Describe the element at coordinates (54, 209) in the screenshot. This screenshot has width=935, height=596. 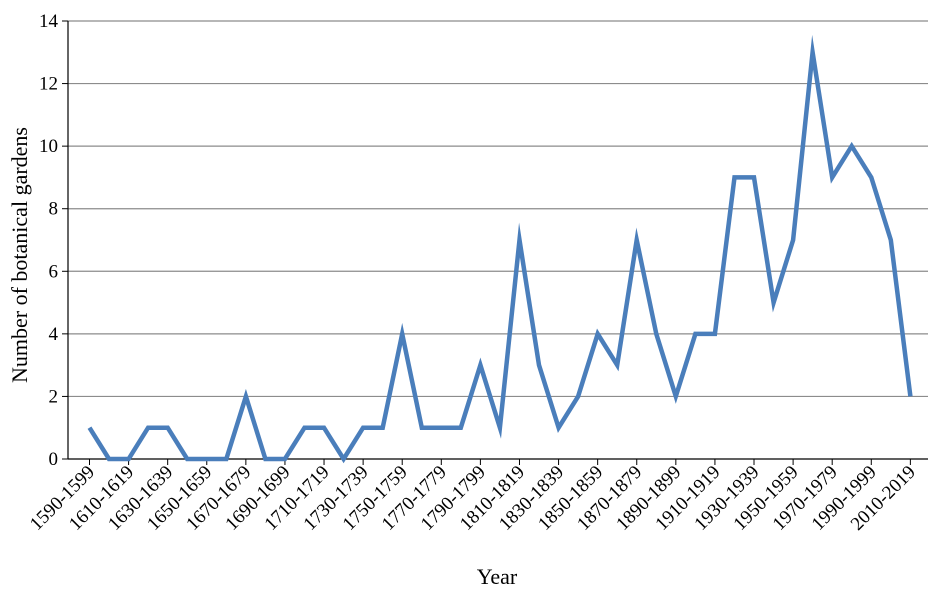
I see `y-tick-label: 8` at that location.